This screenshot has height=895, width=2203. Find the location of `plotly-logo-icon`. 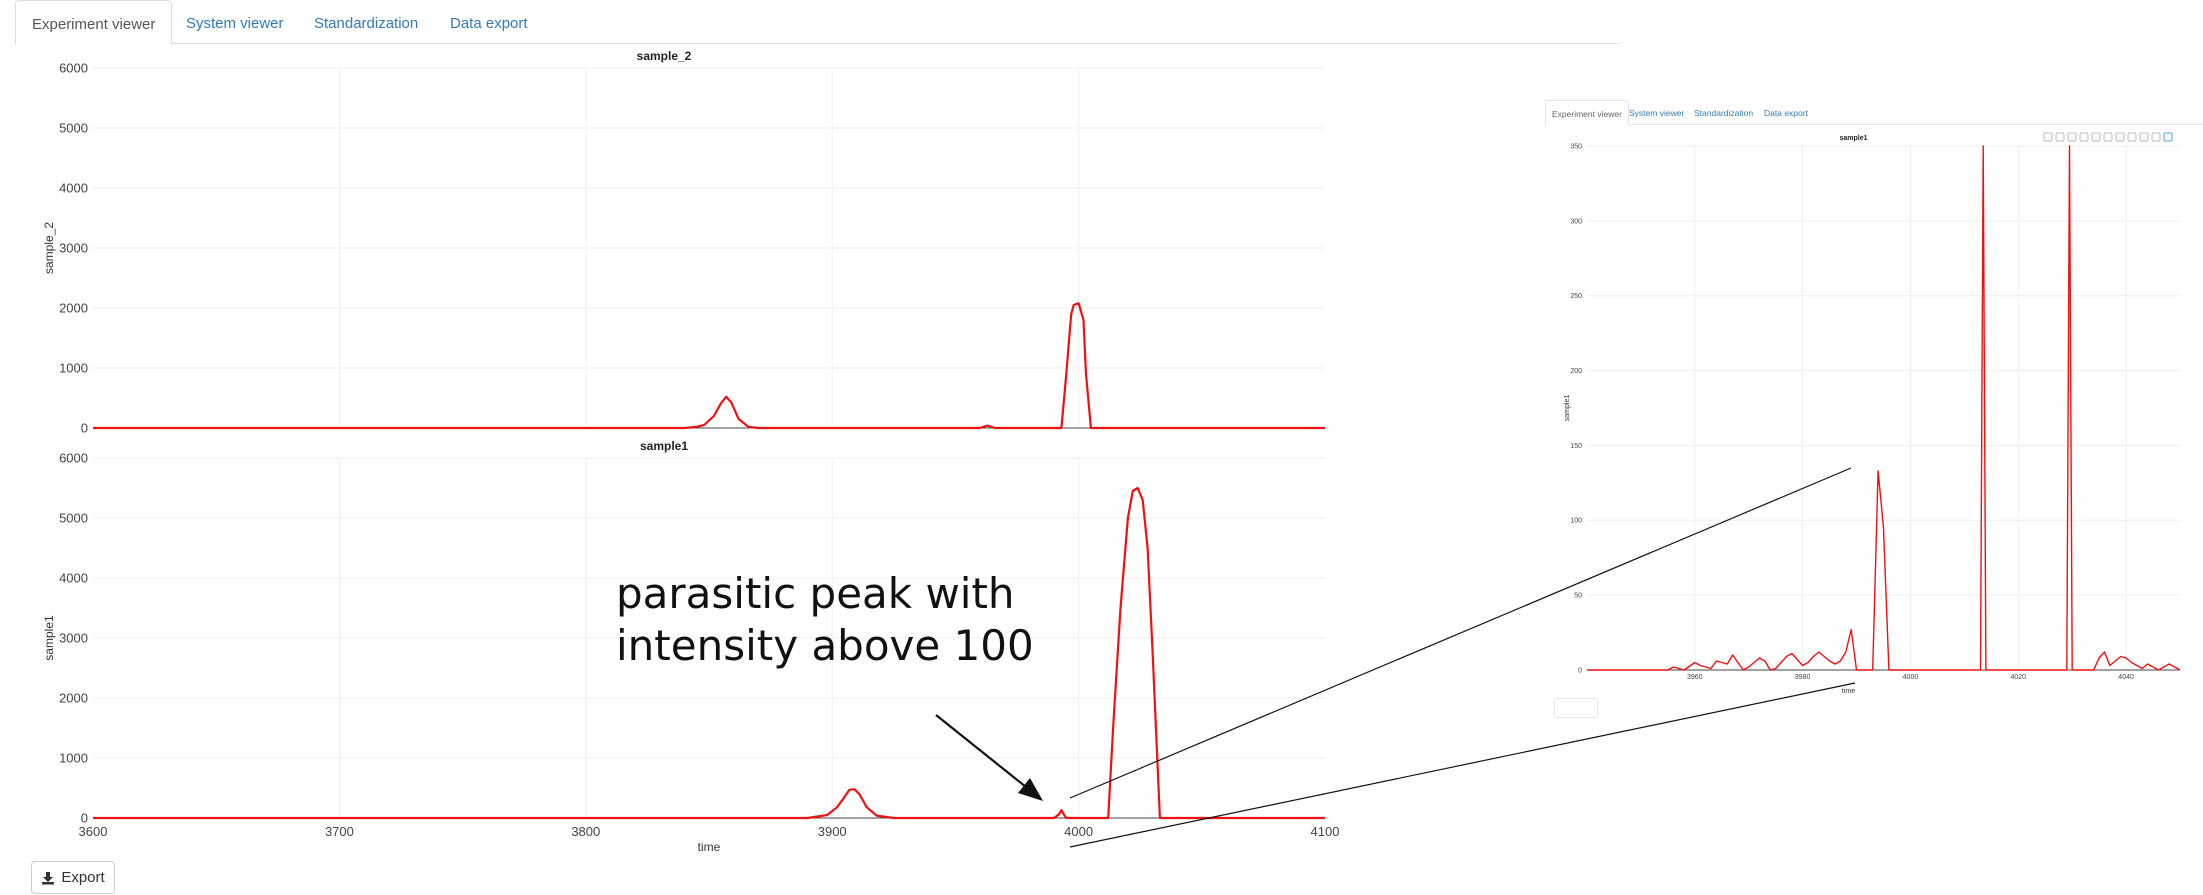

plotly-logo-icon is located at coordinates (2168, 137).